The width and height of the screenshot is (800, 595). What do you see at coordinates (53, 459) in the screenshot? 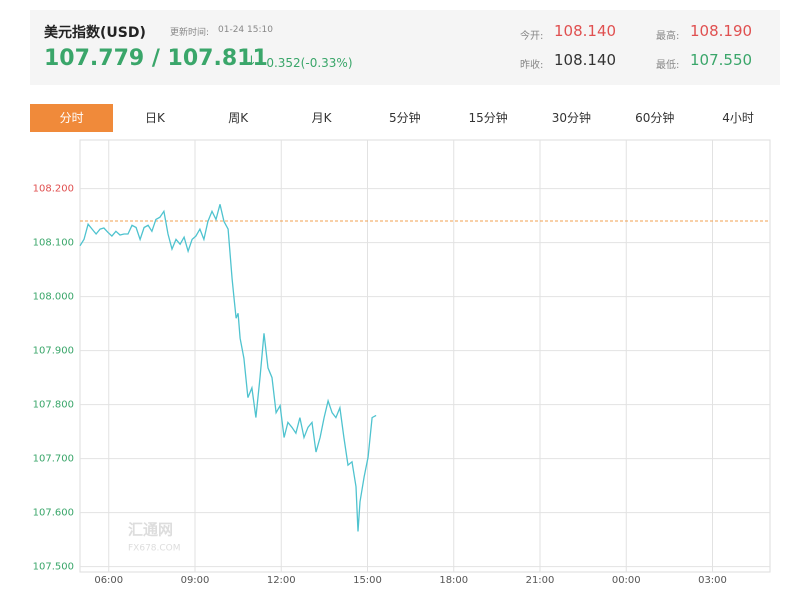
I see `y-tick-label: 107.700` at bounding box center [53, 459].